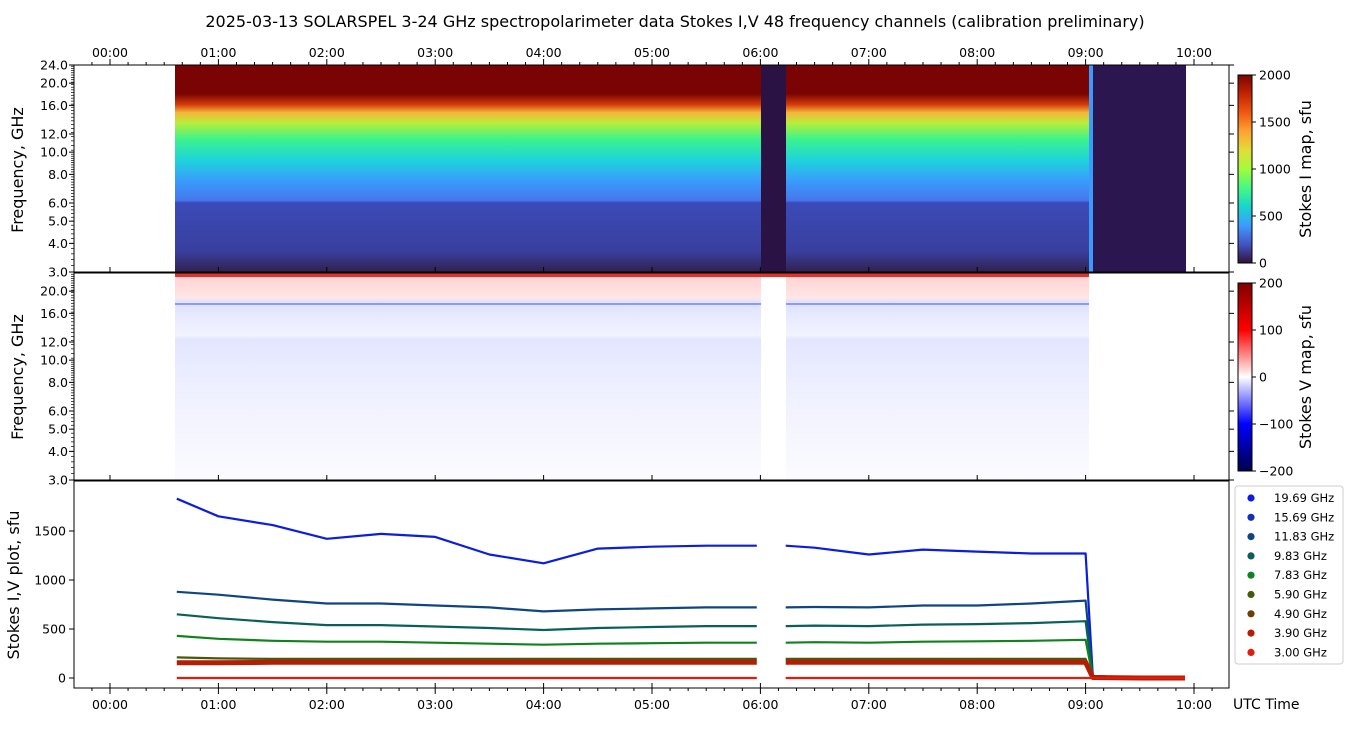  I want to click on panel_v-colorbar-tick-label: 100, so click(1271, 330).